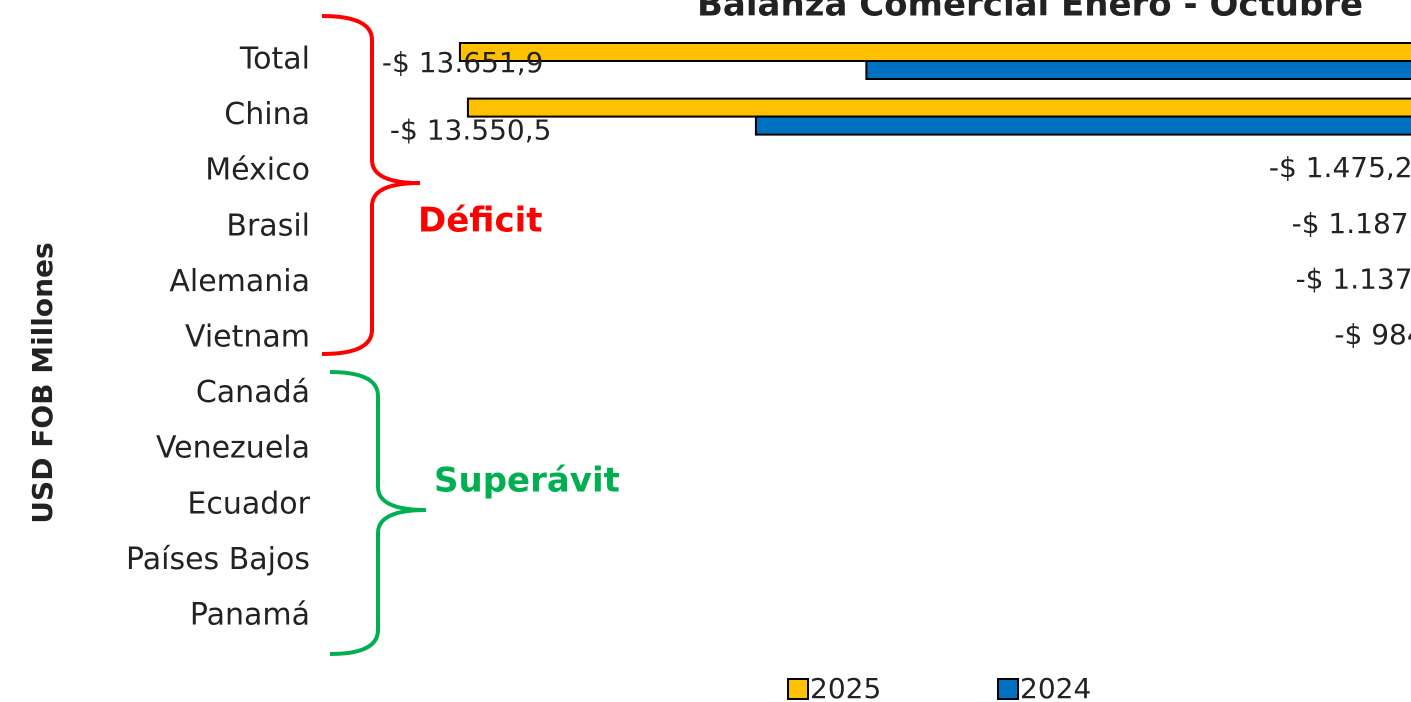 The height and width of the screenshot is (702, 1411). Describe the element at coordinates (463, 62) in the screenshot. I see `data-label: -$ 13.651,9` at that location.